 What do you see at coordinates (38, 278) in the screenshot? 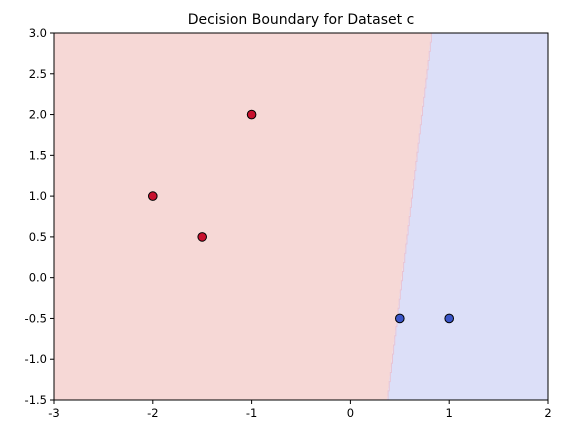
I see `y-tick-label: 0.0` at bounding box center [38, 278].